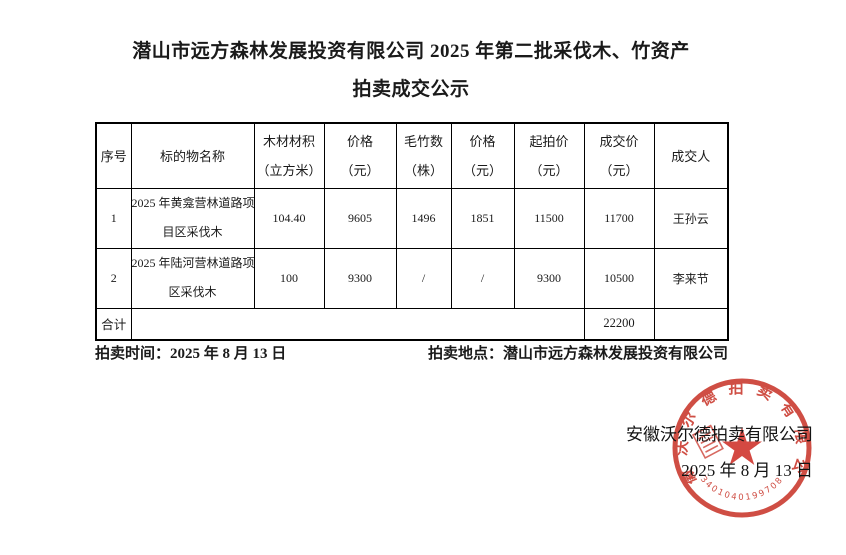  I want to click on total-winner-empty, so click(691, 324).